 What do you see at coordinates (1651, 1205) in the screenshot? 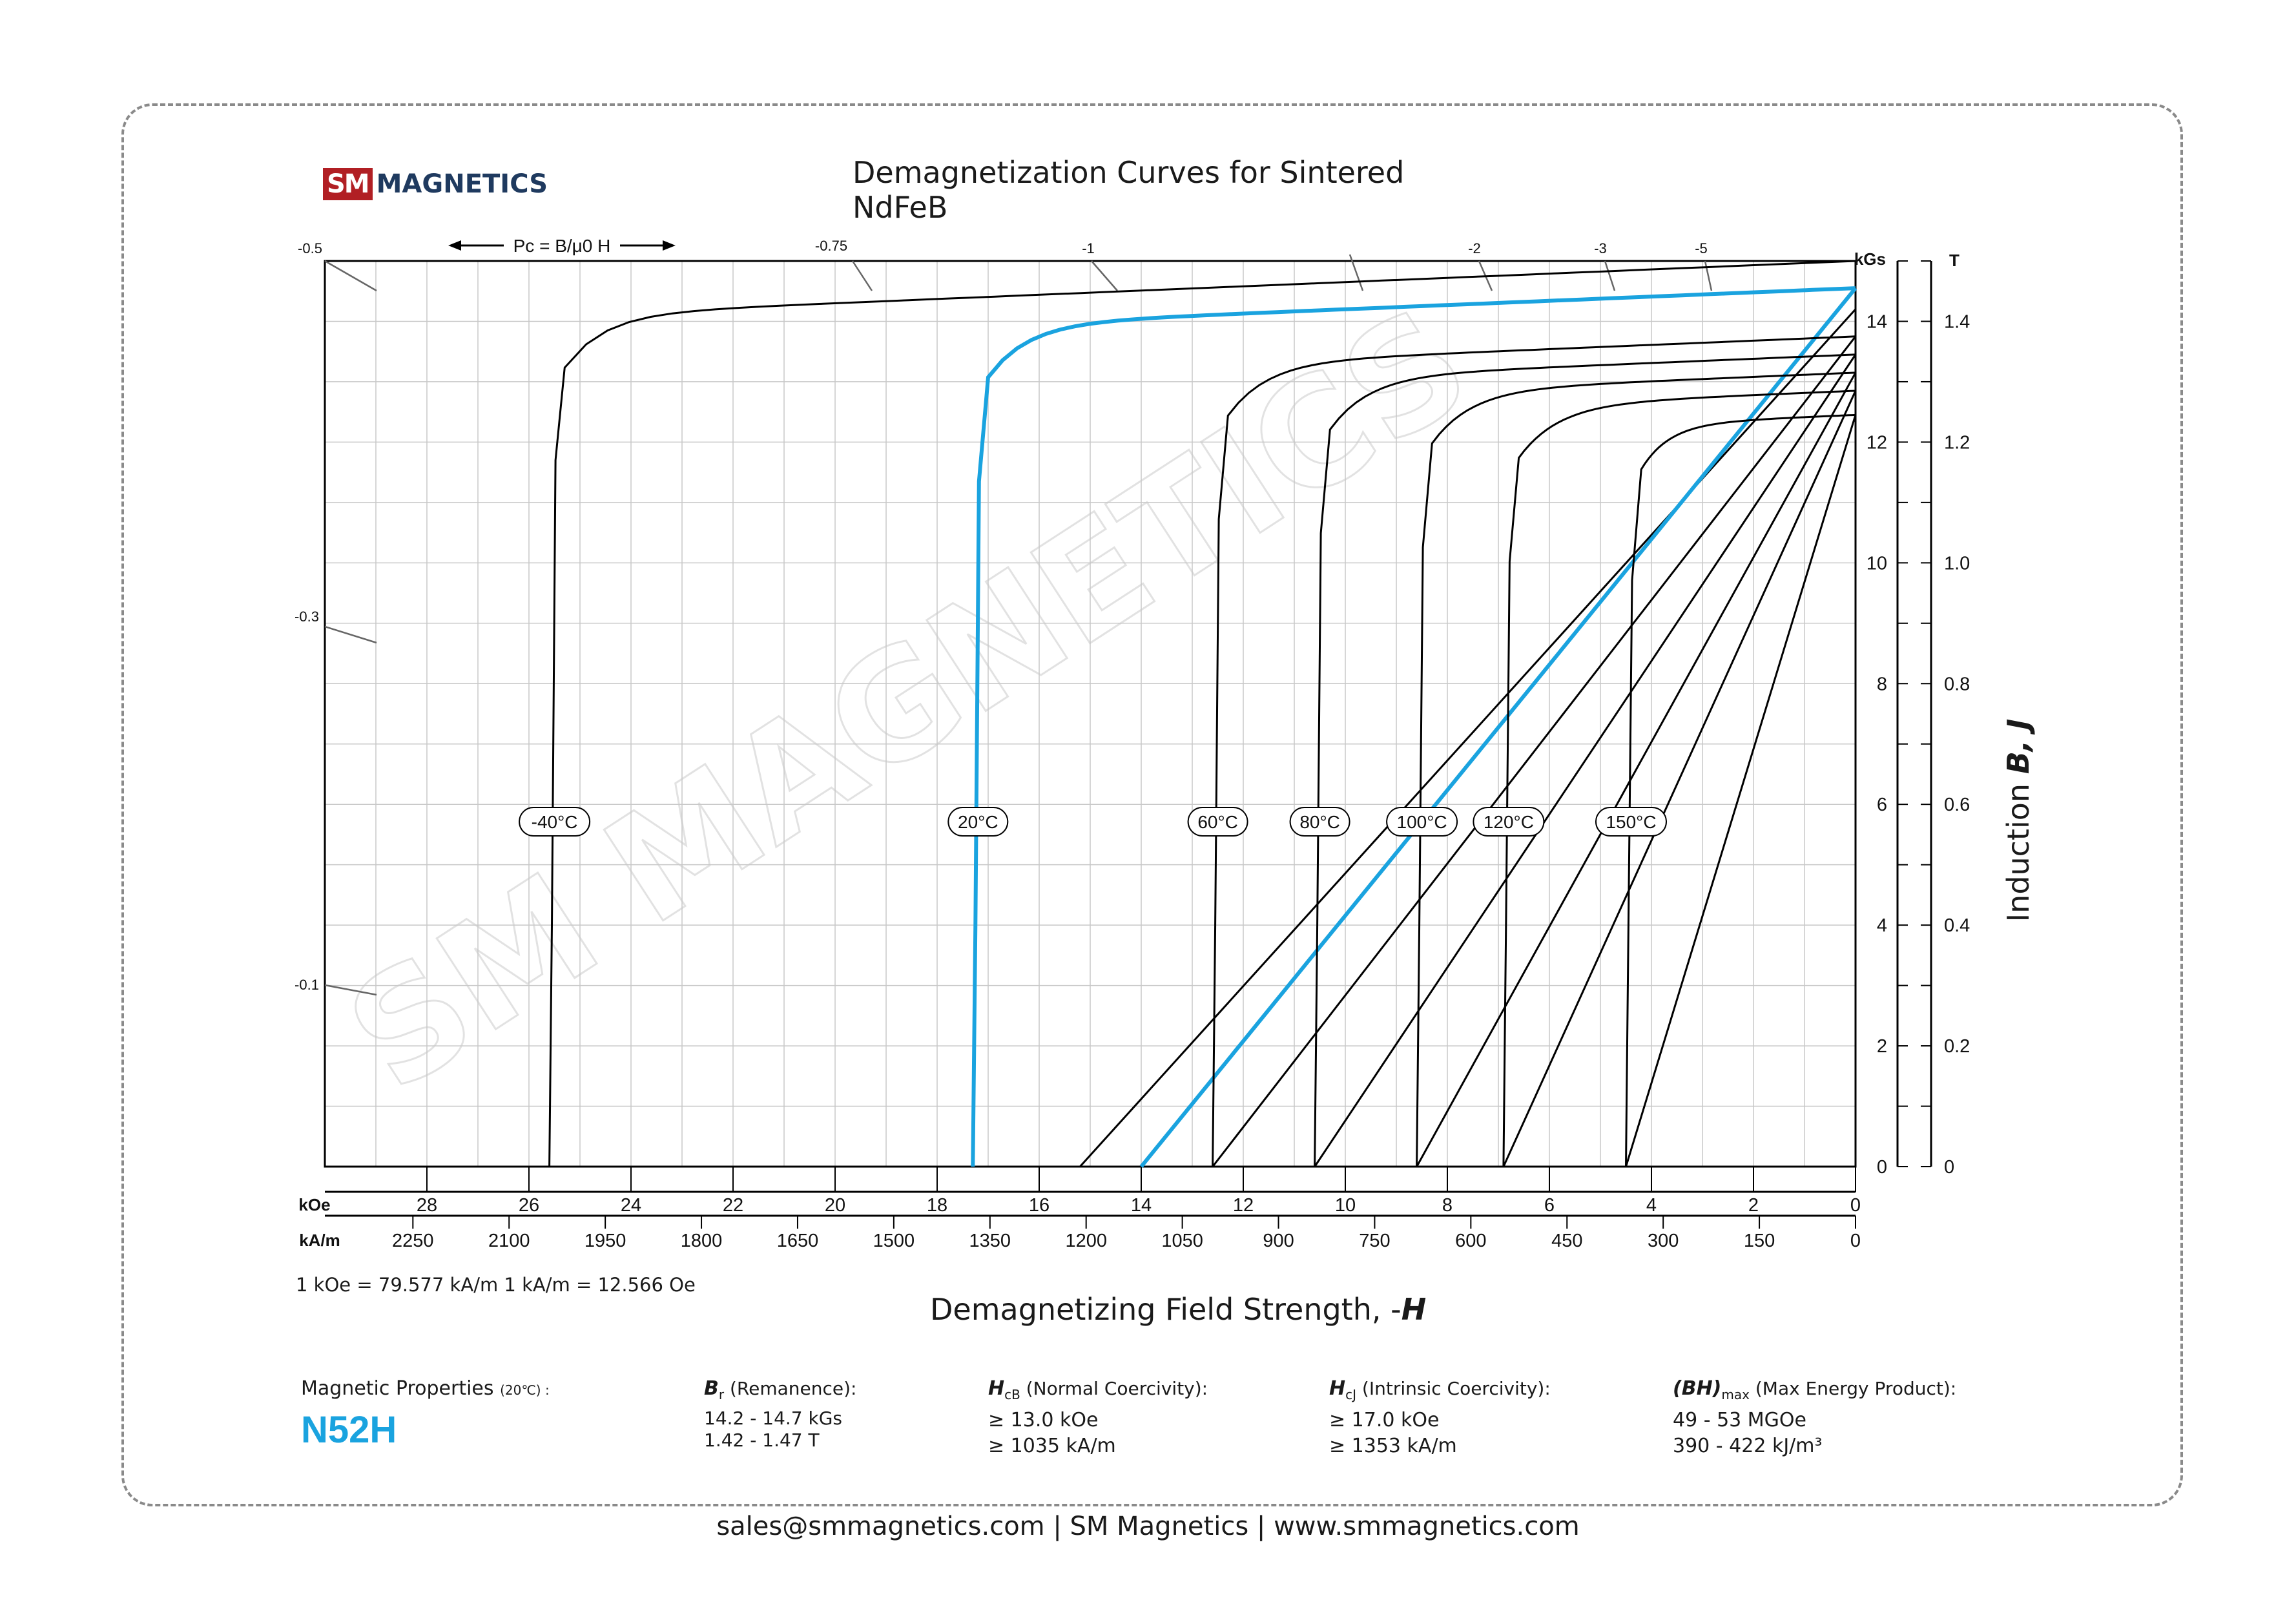
I see `x-tick-label-kOe: 4` at bounding box center [1651, 1205].